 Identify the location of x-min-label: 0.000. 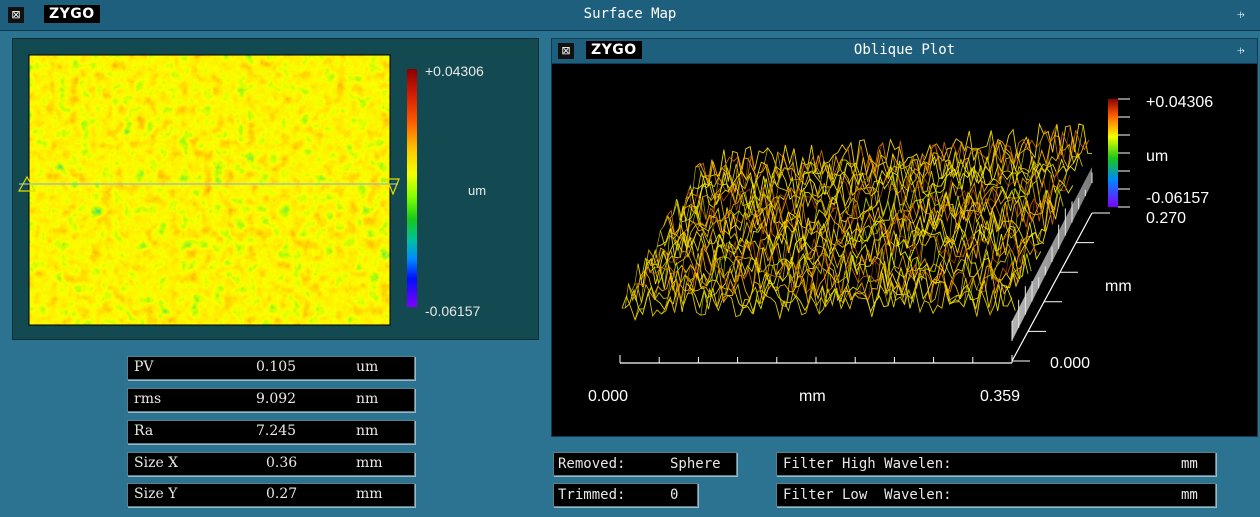
(608, 396).